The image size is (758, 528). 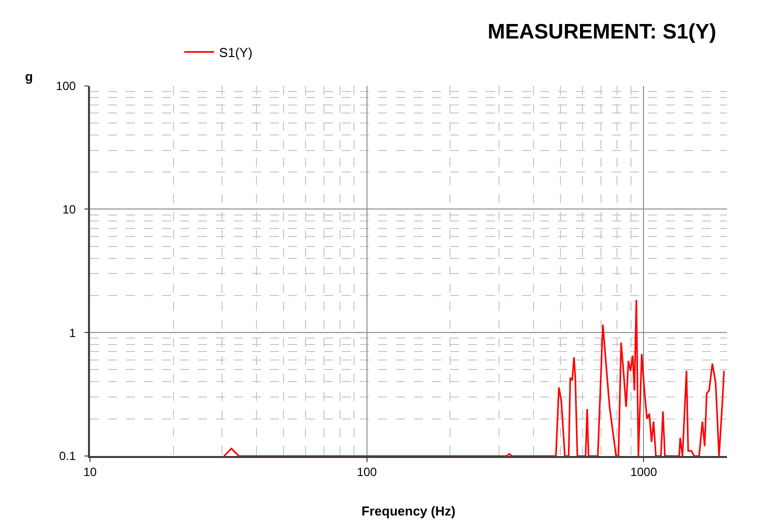 I want to click on y-tick-label: 1, so click(x=72, y=333).